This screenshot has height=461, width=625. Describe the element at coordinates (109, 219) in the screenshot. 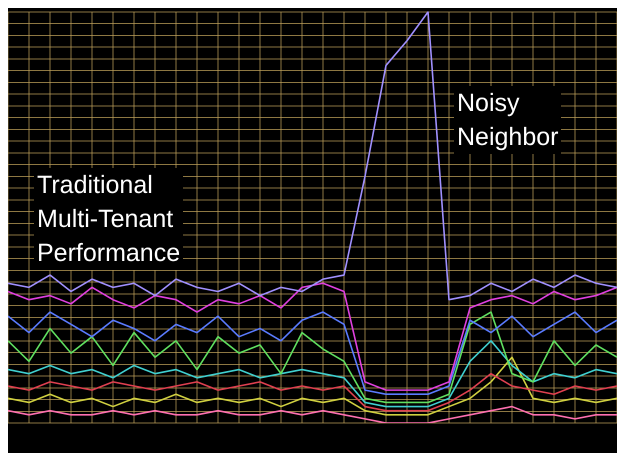

I see `annotation: Traditional Multi-Tenant Performance` at that location.